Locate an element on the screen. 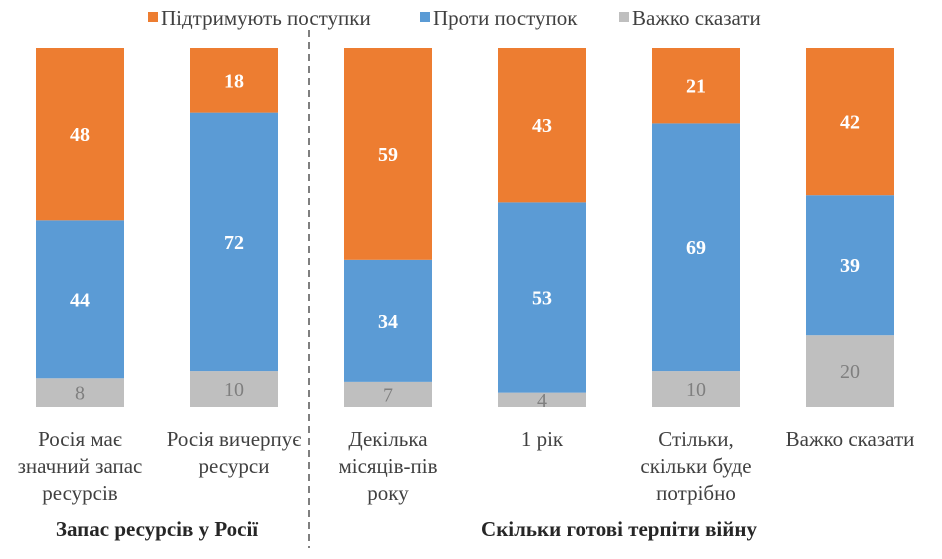 The width and height of the screenshot is (942, 559). category-label: Важко сказати is located at coordinates (850, 439).